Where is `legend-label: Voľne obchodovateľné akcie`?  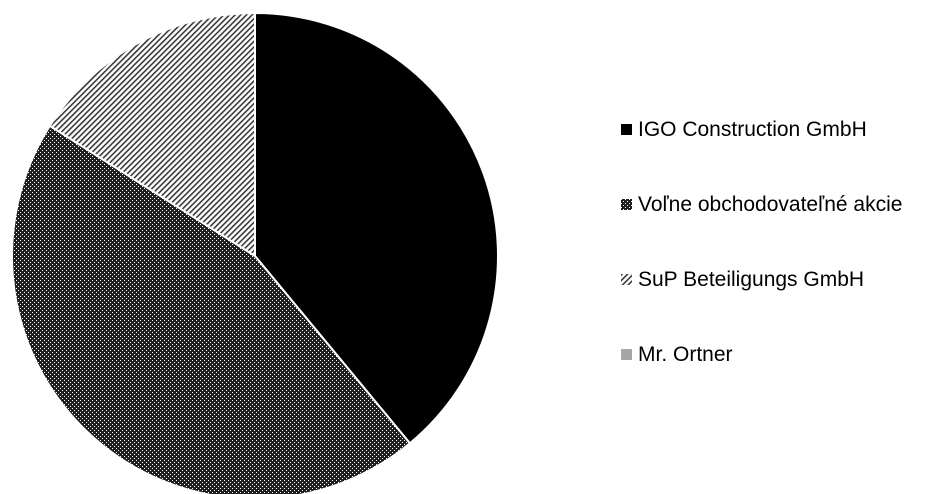 legend-label: Voľne obchodovateľné akcie is located at coordinates (770, 204).